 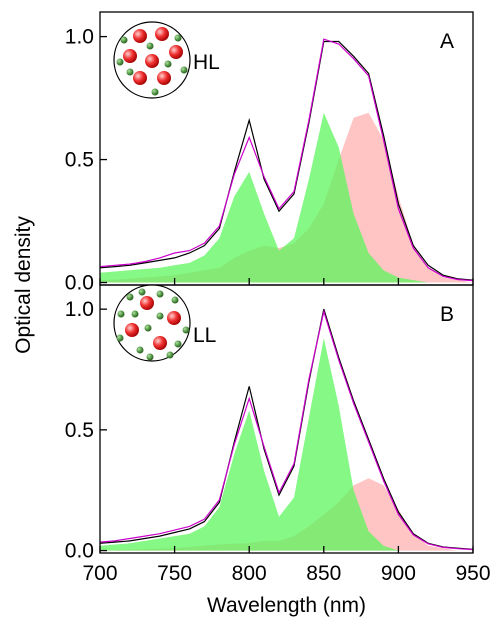 I want to click on y-axis-label: Optical density, so click(x=23, y=285).